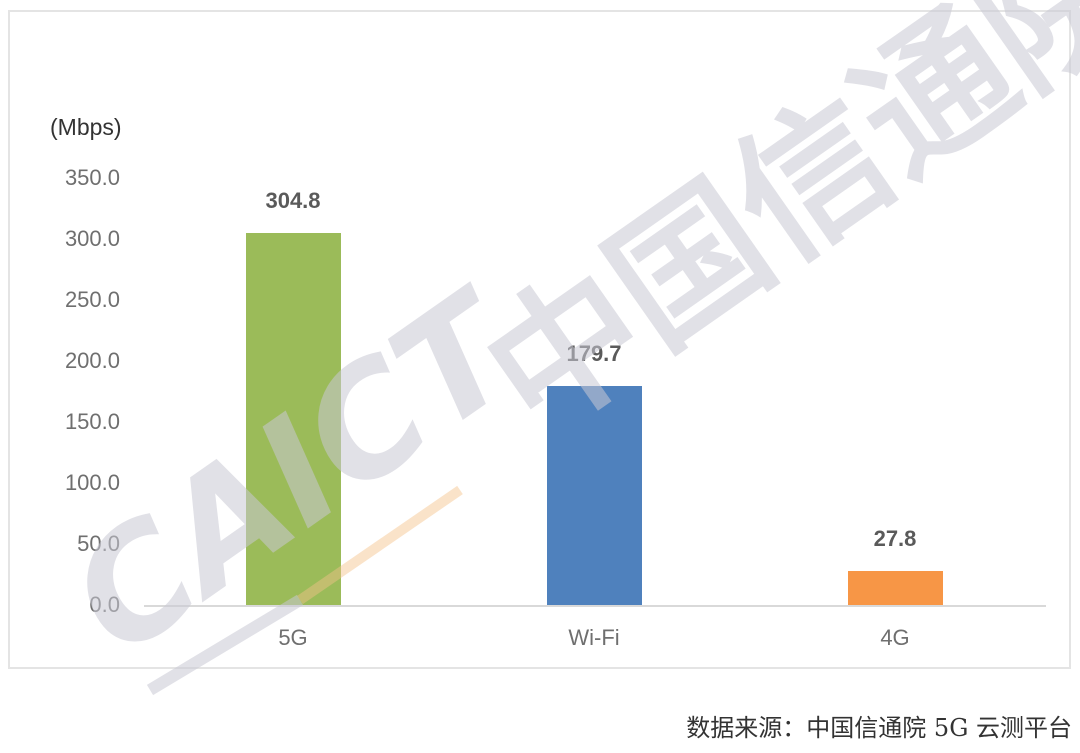 This screenshot has height=753, width=1080. What do you see at coordinates (879, 728) in the screenshot?
I see `data-source-note: 数据来源：中国信通院 5G 云测平台` at bounding box center [879, 728].